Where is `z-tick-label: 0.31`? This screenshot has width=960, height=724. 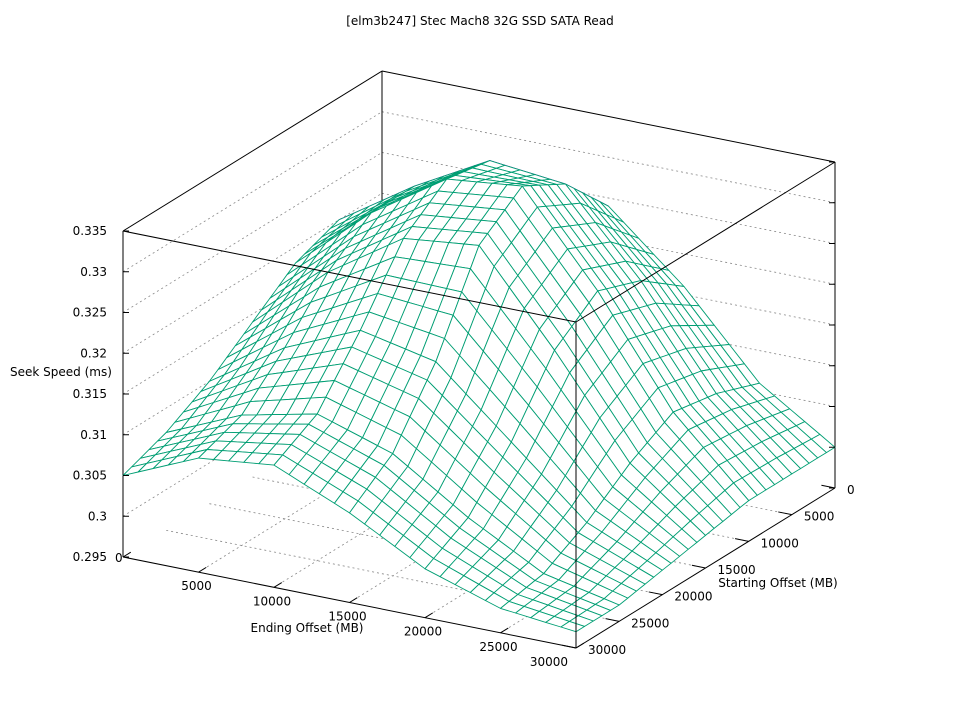 z-tick-label: 0.31 is located at coordinates (93, 435).